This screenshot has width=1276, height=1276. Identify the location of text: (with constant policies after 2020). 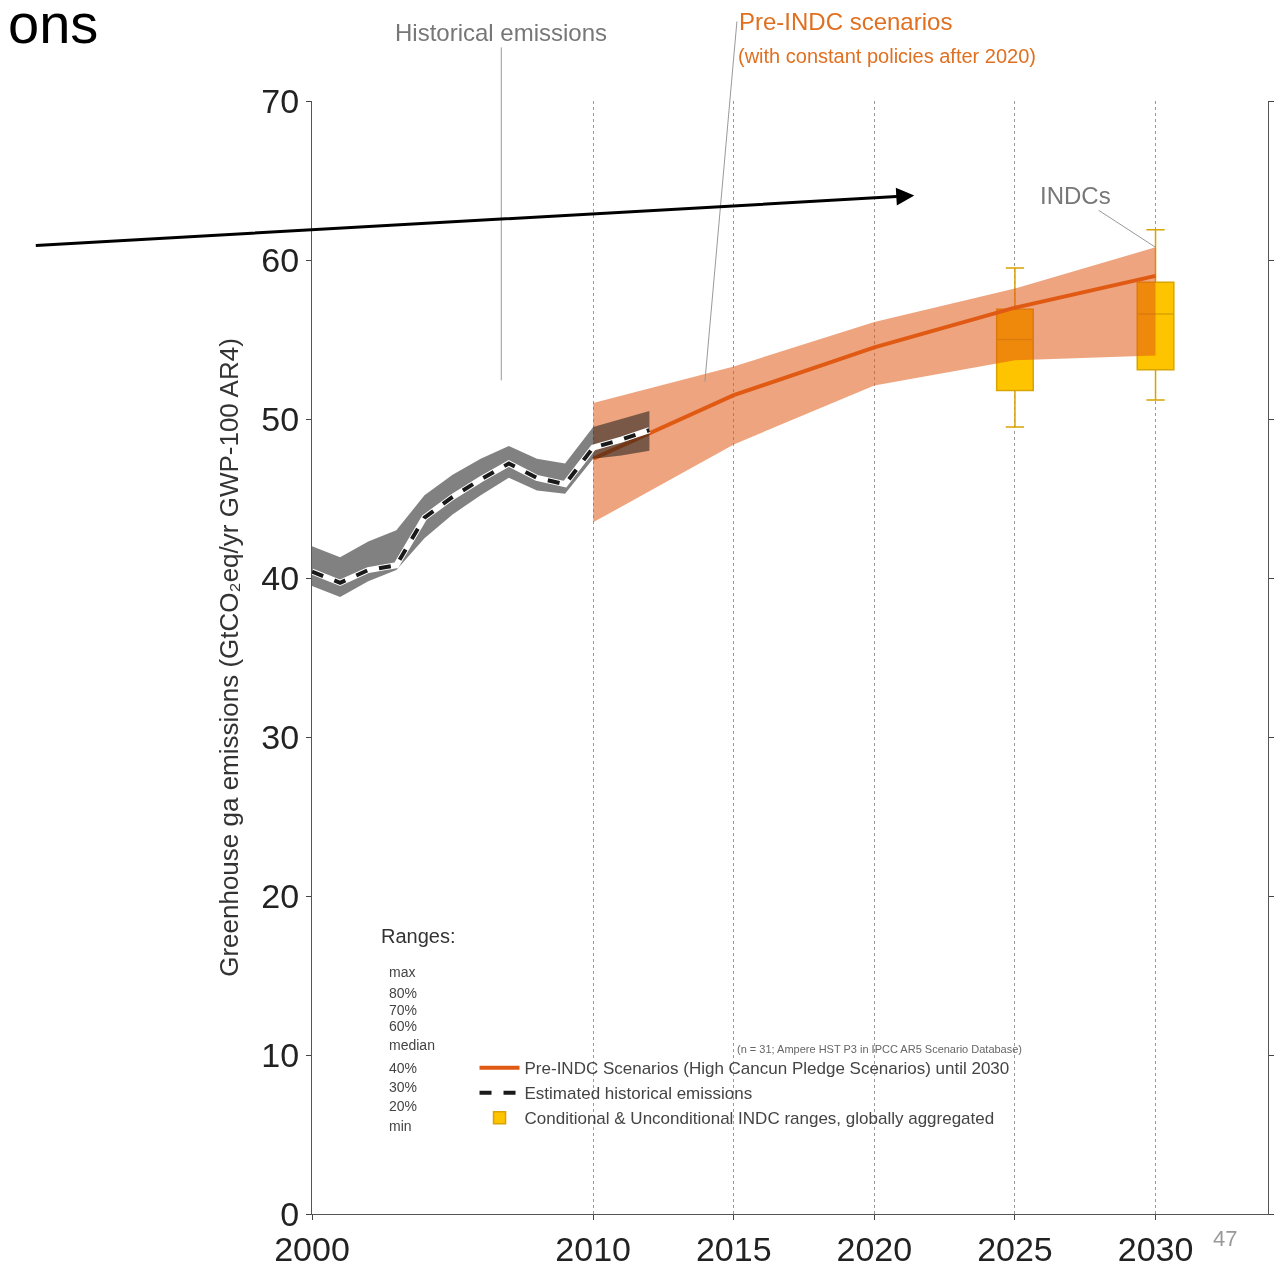
(887, 56).